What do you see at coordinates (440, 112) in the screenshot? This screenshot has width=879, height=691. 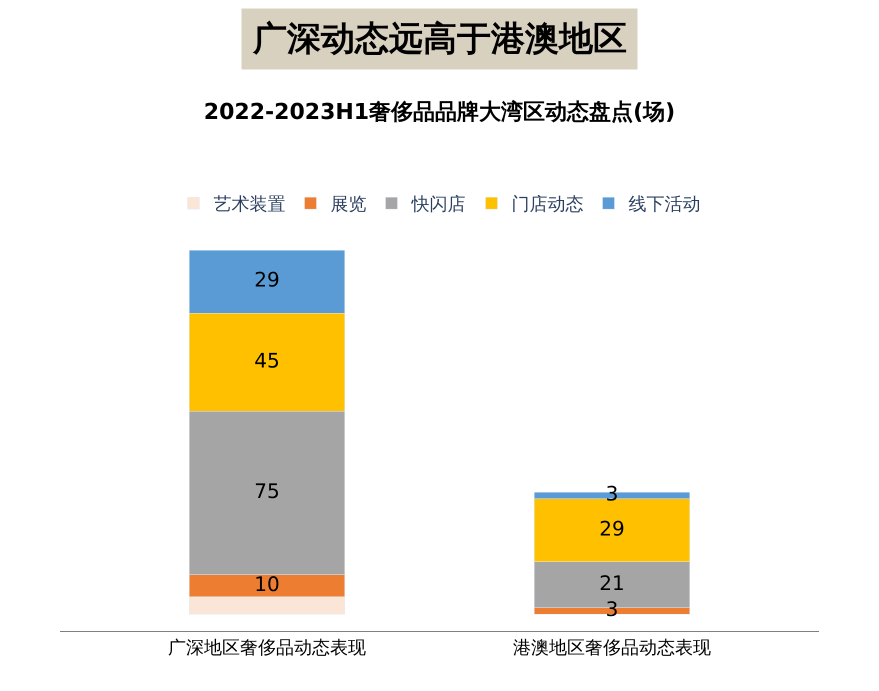 I see `chart-subtitle: 2022-2023H1奢侈品品牌大湾区动态盘点(场)` at bounding box center [440, 112].